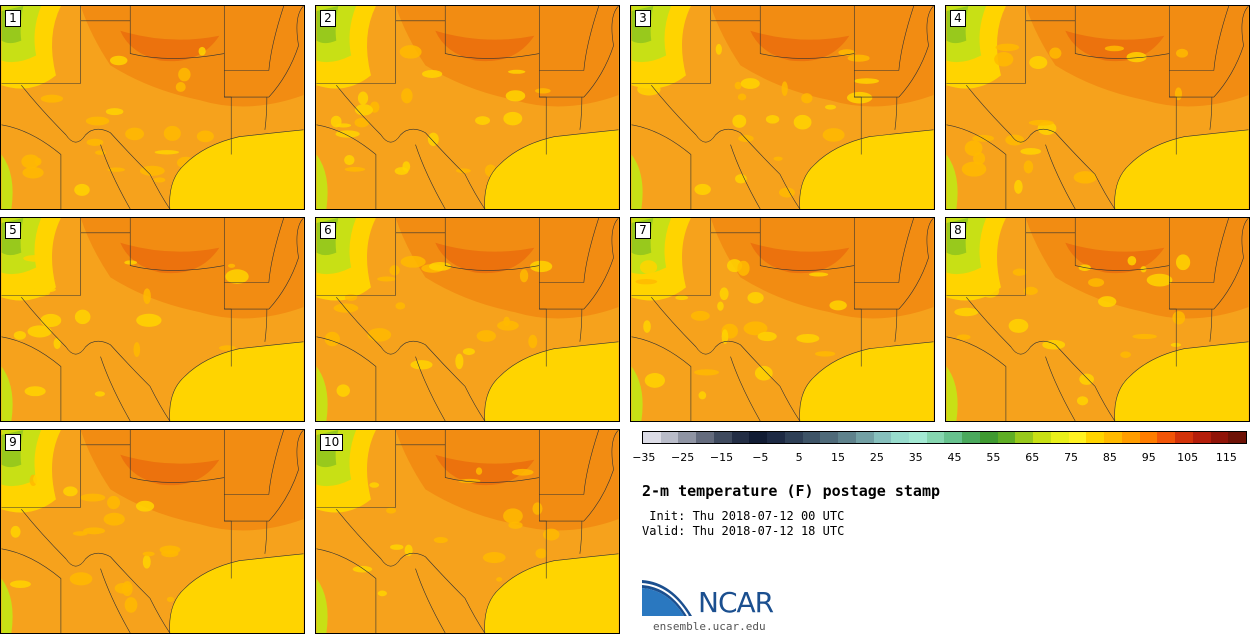 The image size is (1260, 635). I want to click on panel-number-label: 2, so click(328, 18).